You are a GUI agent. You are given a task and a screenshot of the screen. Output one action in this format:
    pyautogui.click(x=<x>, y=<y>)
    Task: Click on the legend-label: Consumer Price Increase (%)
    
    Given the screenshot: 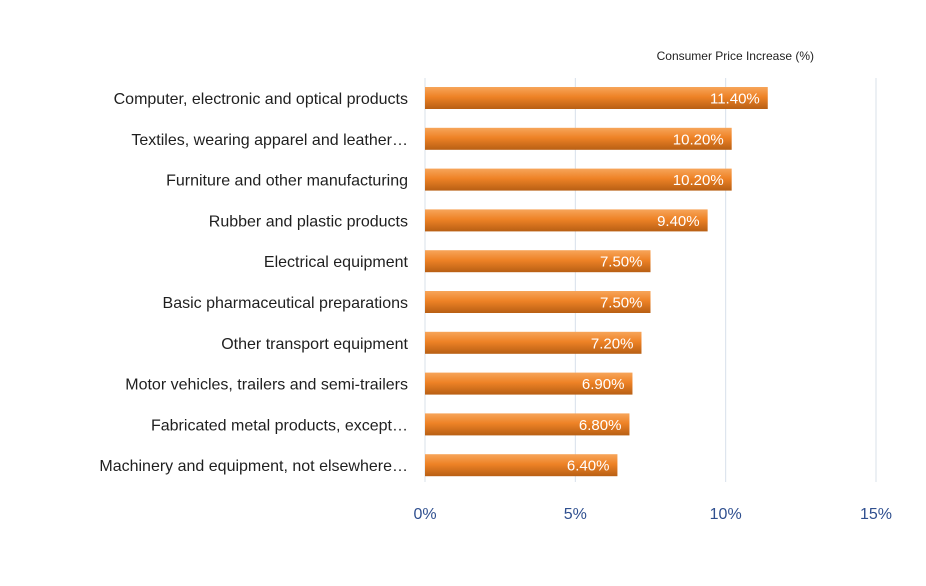 What is the action you would take?
    pyautogui.click(x=735, y=56)
    